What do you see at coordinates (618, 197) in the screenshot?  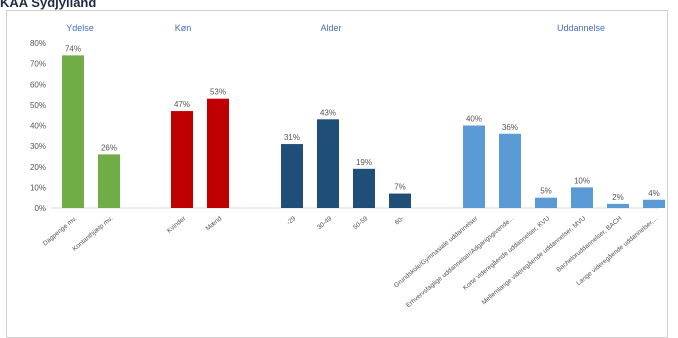 I see `data-label: 2%` at bounding box center [618, 197].